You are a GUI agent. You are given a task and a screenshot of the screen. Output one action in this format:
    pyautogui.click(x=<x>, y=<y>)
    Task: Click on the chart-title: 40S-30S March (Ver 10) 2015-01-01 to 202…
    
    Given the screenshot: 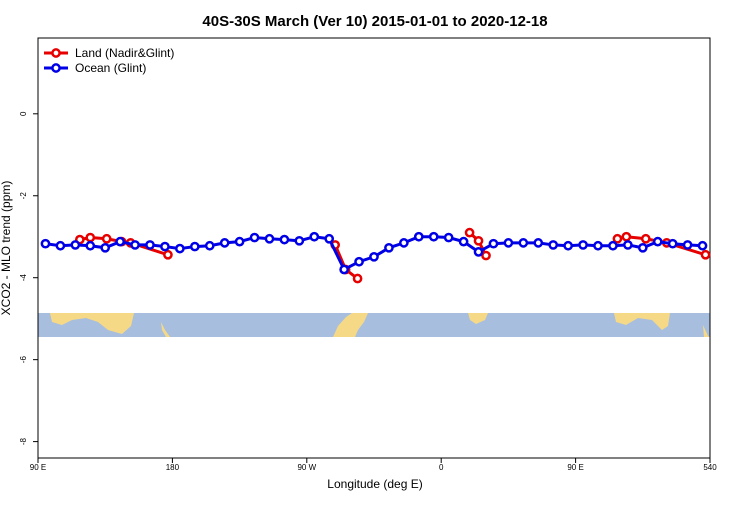 What is the action you would take?
    pyautogui.click(x=374, y=21)
    